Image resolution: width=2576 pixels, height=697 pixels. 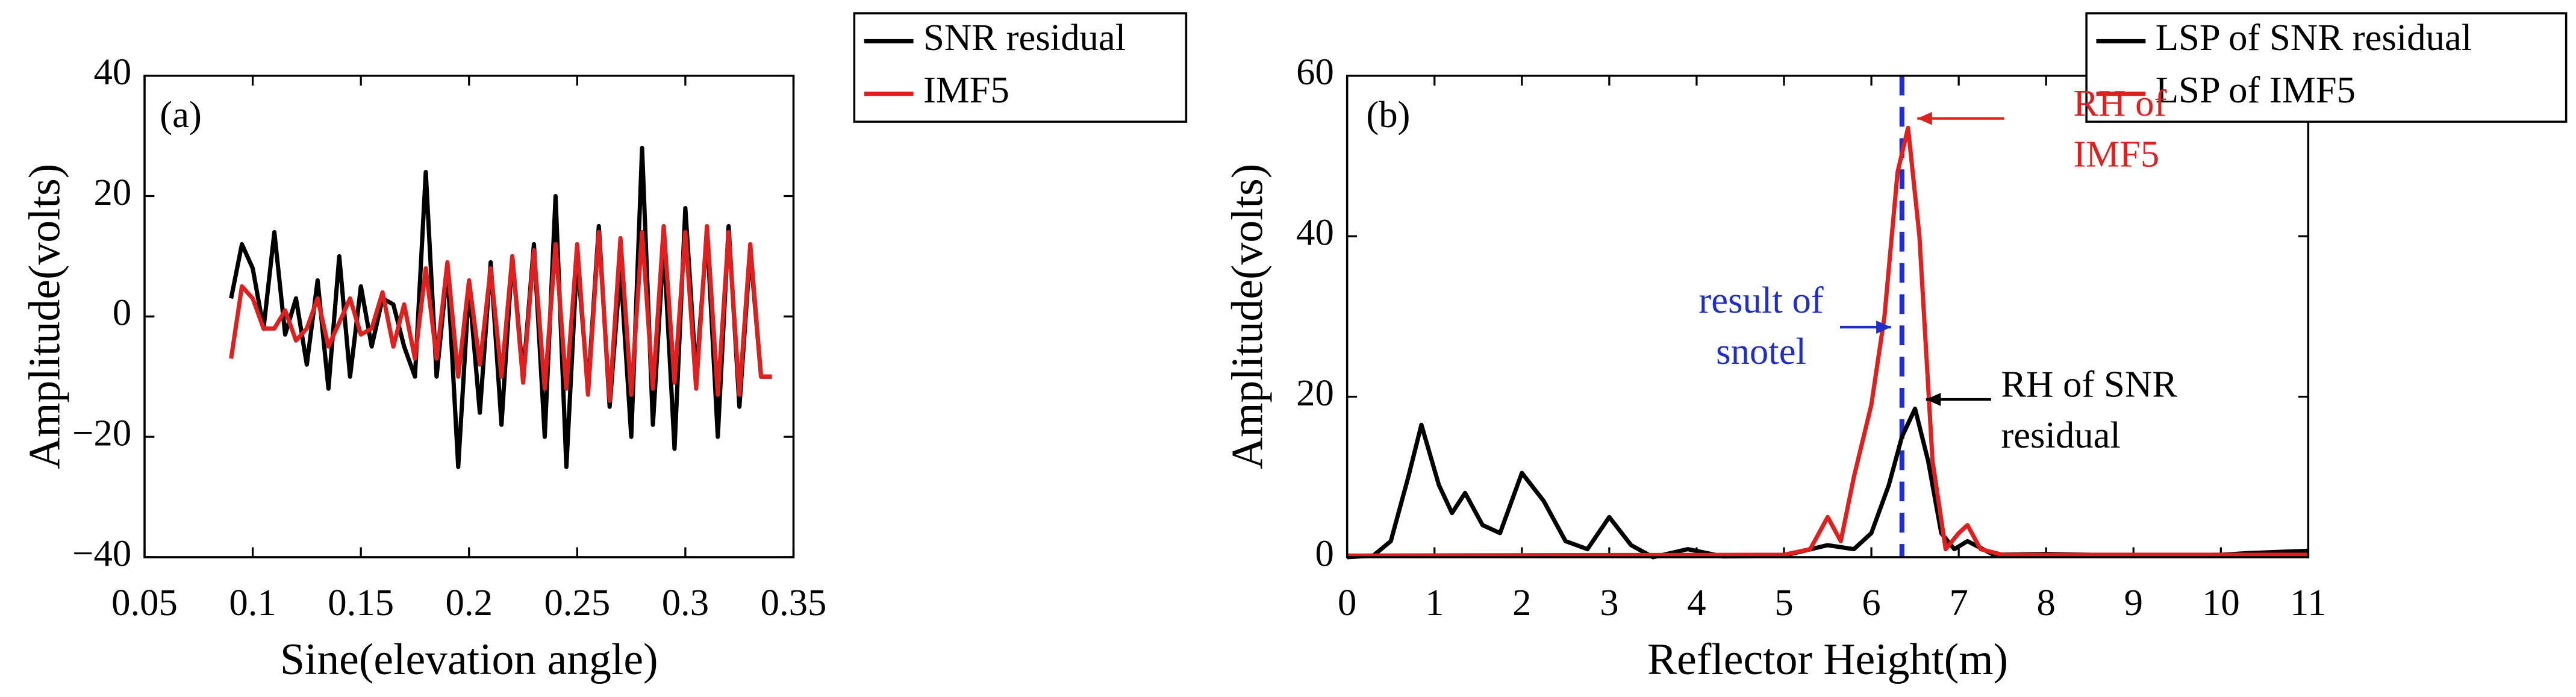 I want to click on annotation: result of, so click(x=1760, y=300).